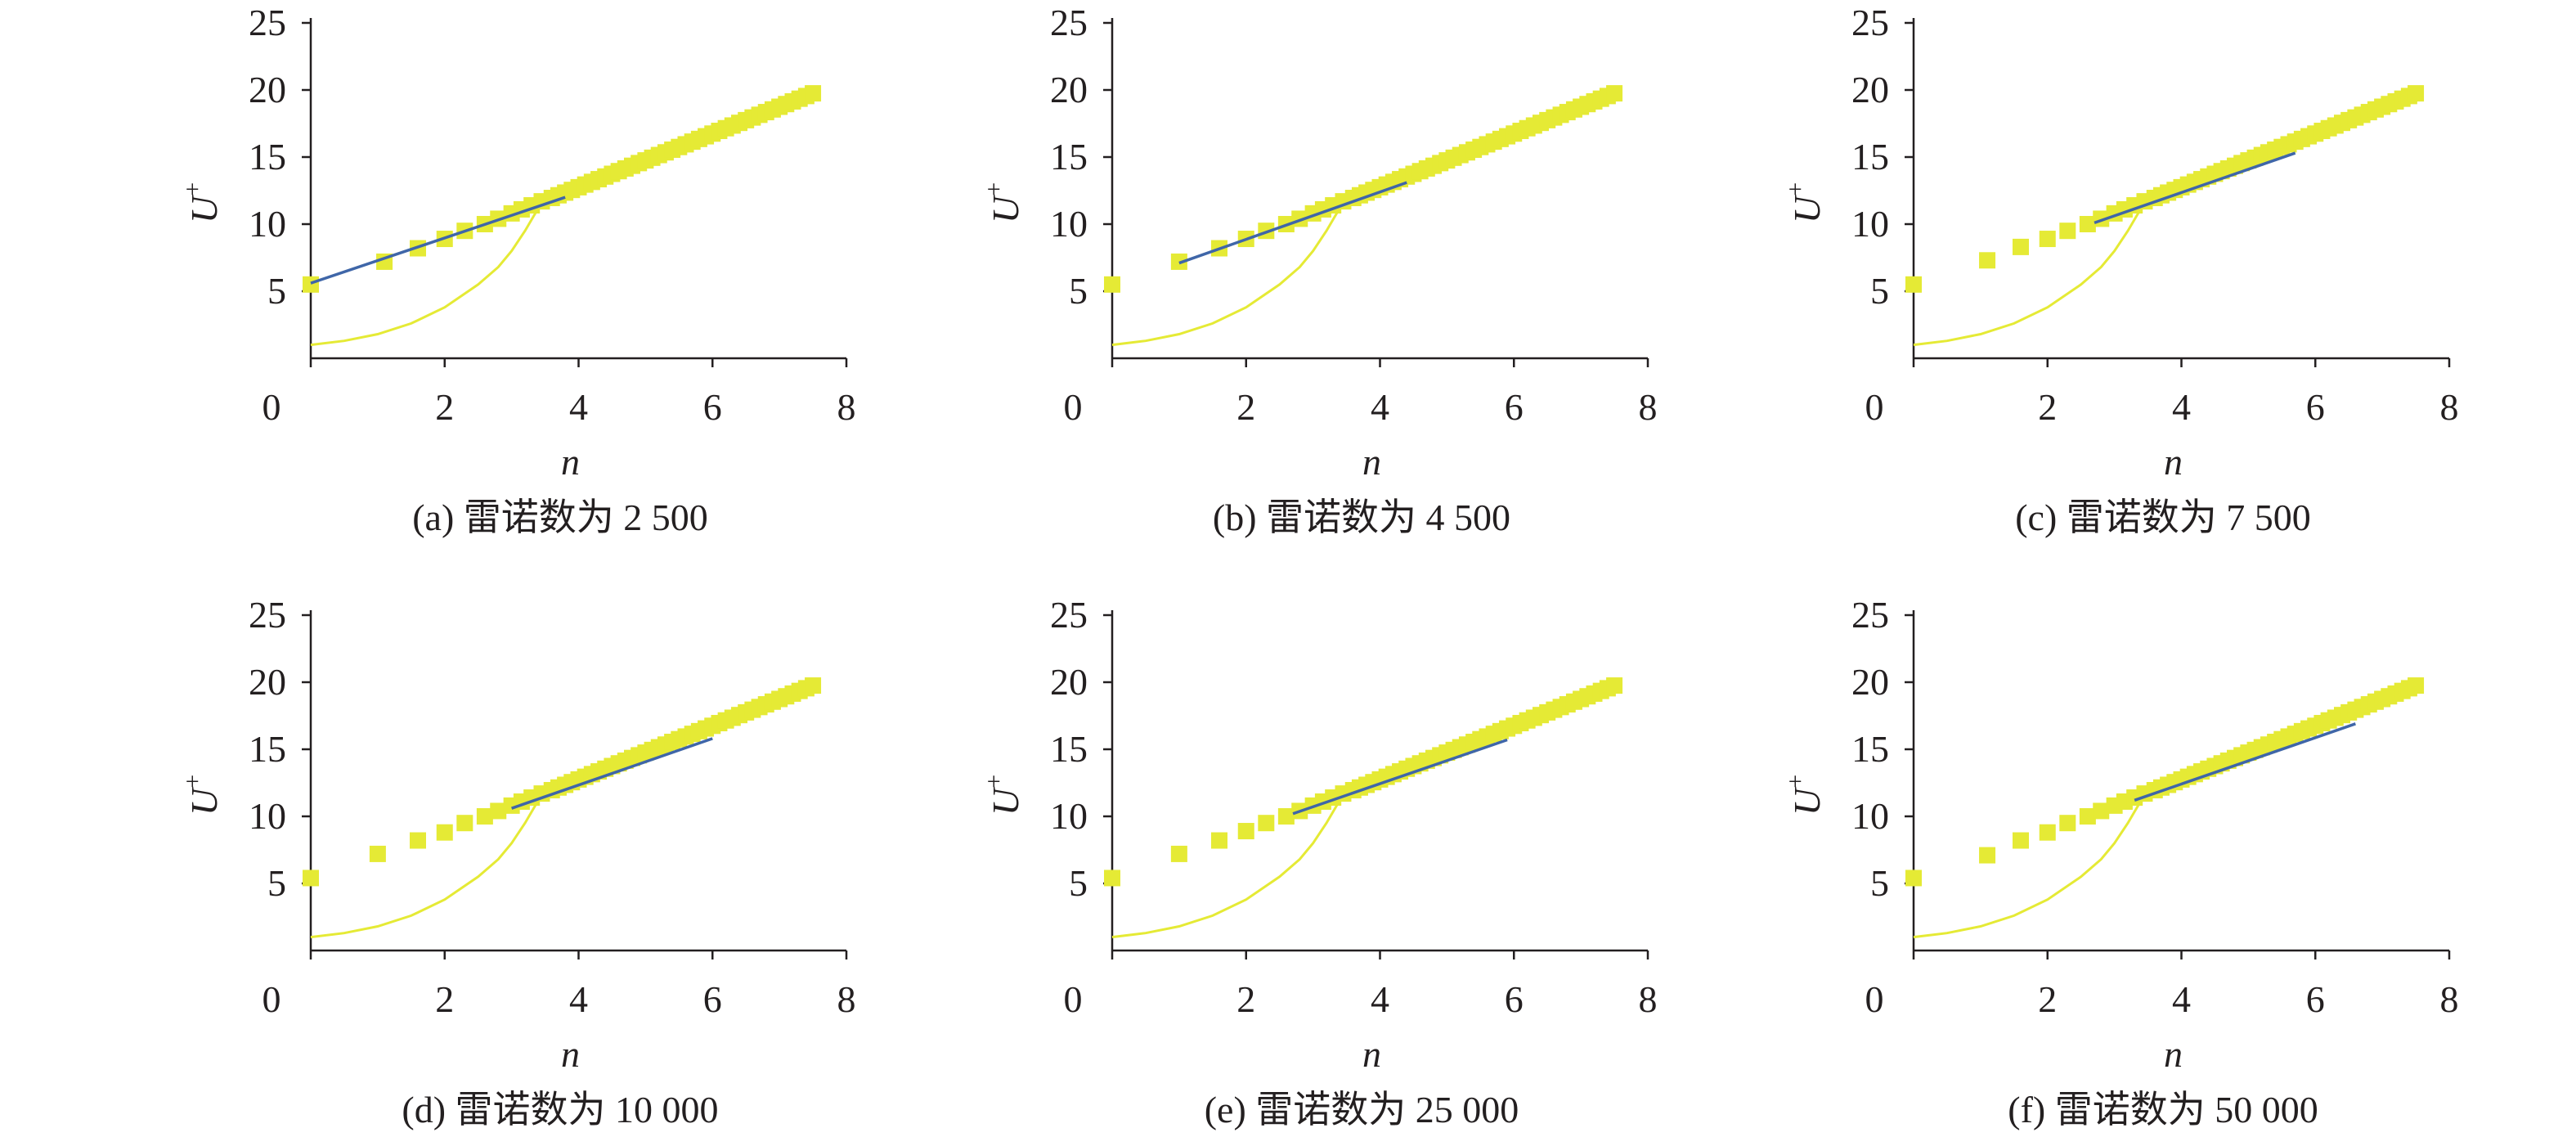 This screenshot has height=1137, width=2576. What do you see at coordinates (2163, 1109) in the screenshot?
I see `panel-caption: (f) 雷诺数为 50 000` at bounding box center [2163, 1109].